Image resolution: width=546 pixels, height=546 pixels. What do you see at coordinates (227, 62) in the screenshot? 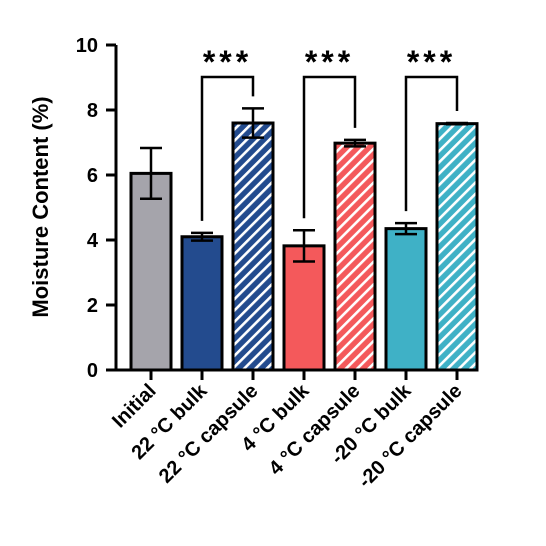
I see `significance-label-0: ***` at bounding box center [227, 62].